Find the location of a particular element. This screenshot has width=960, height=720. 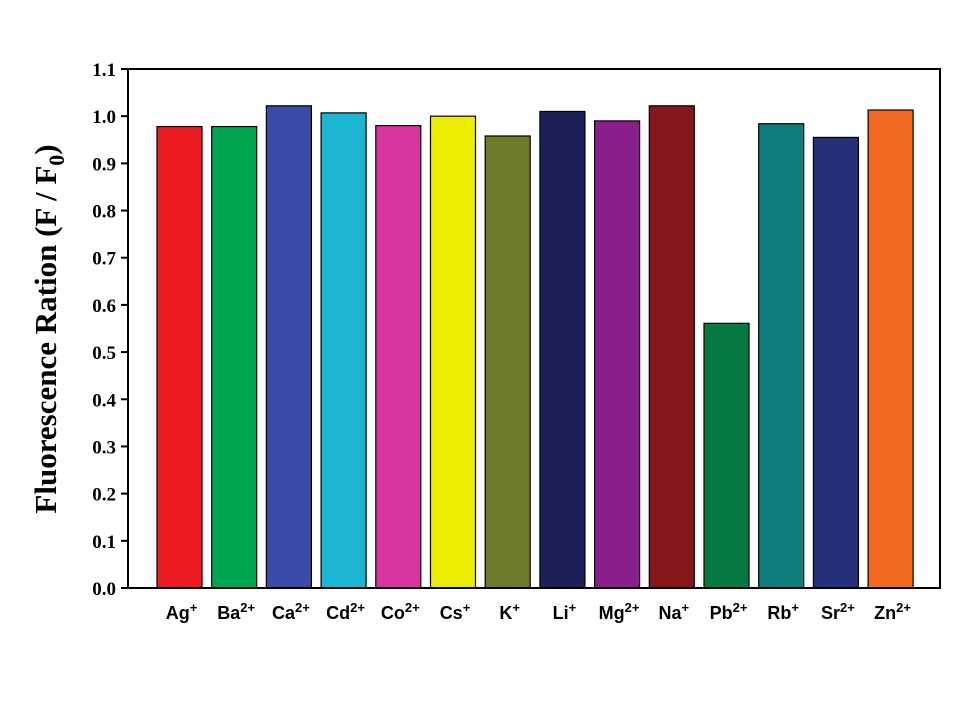

ion-symbol: Mg is located at coordinates (612, 613).